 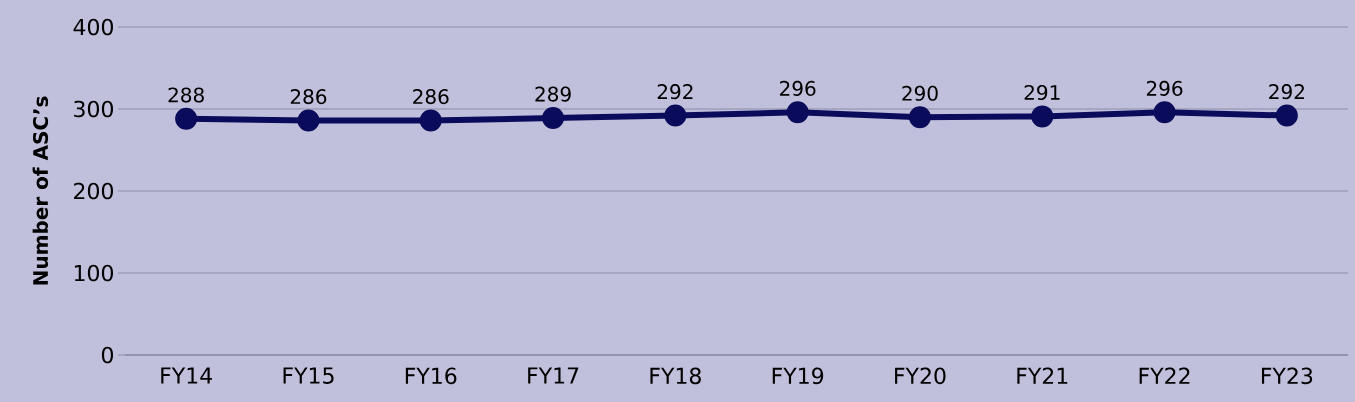 I want to click on x-tick-label: FY18, so click(x=675, y=376).